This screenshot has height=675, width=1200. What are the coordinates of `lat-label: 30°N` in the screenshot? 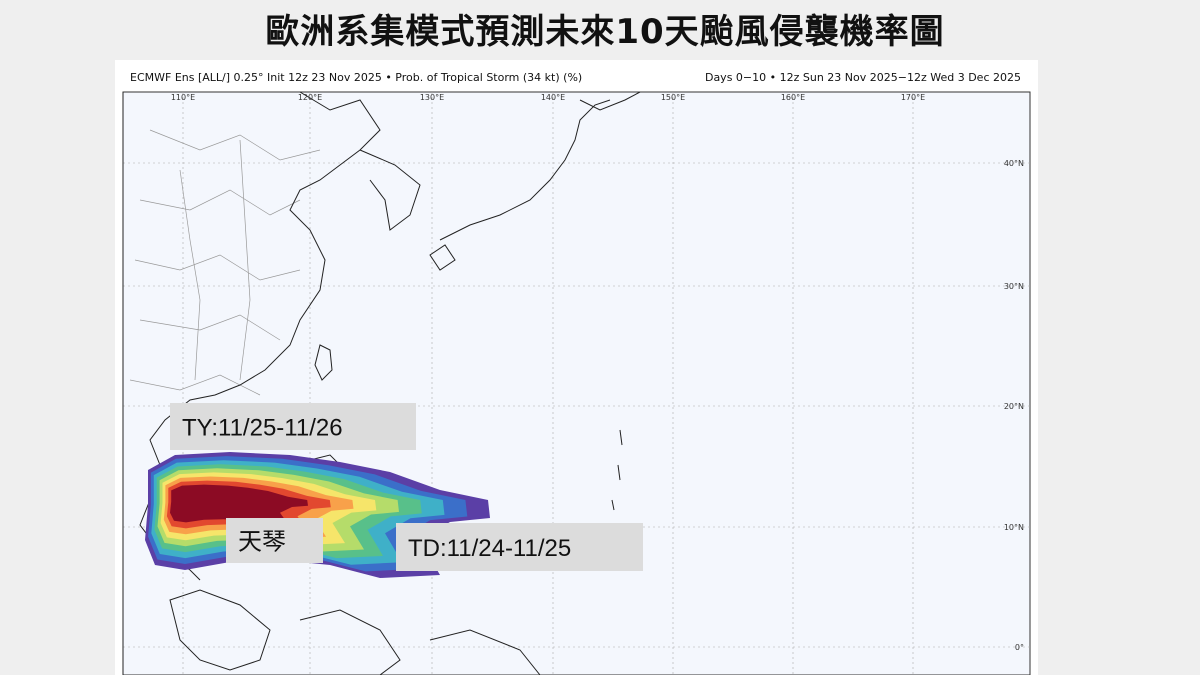 It's located at (1014, 286).